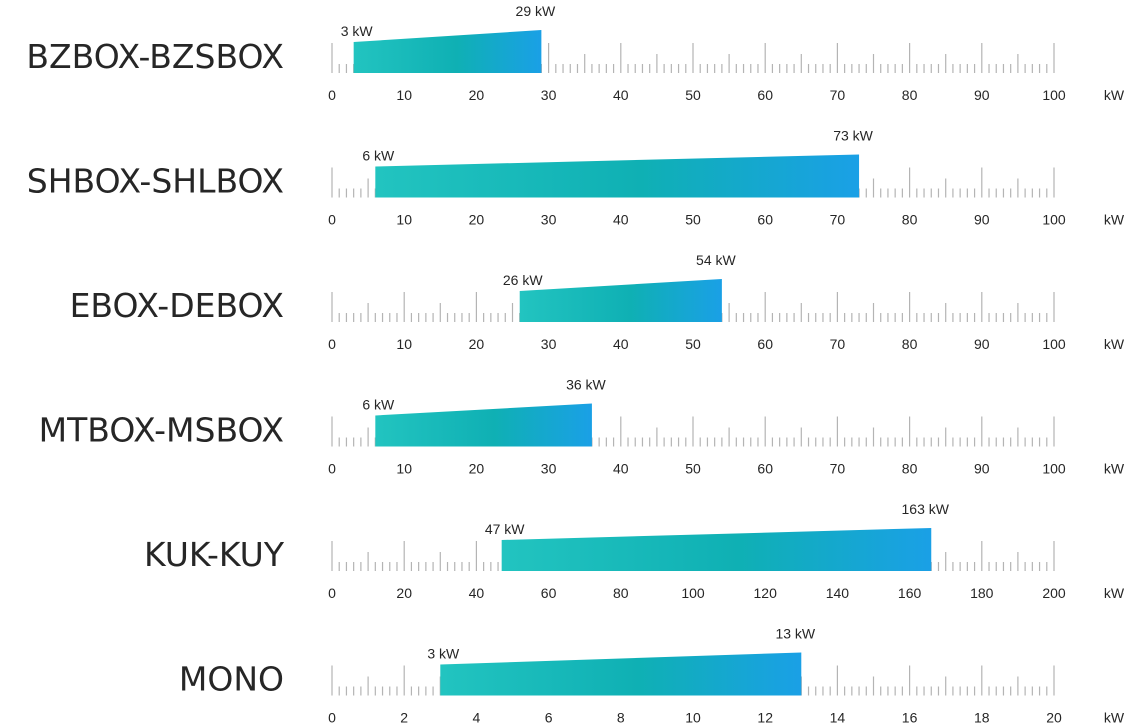 Image resolution: width=1132 pixels, height=727 pixels. I want to click on tick-label: 180, so click(982, 593).